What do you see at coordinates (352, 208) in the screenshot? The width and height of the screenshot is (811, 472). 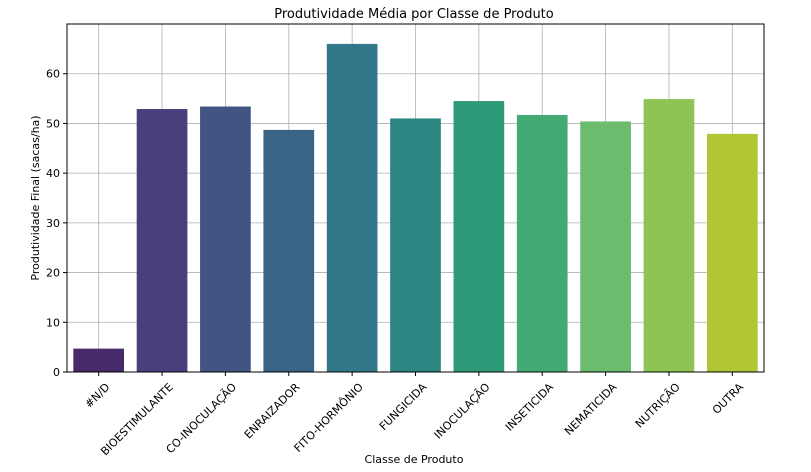 I see `bar-fito-horm-nio` at bounding box center [352, 208].